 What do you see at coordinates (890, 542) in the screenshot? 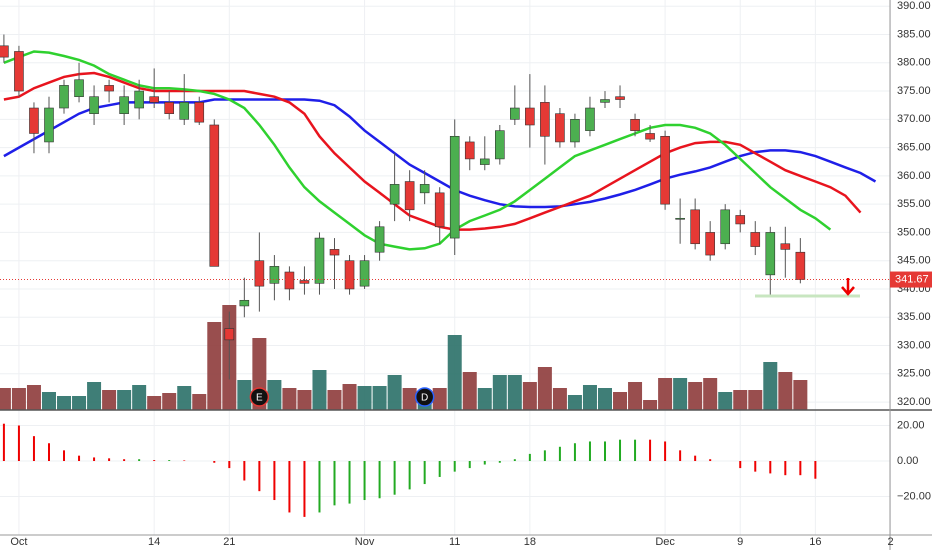
I see `x-tick-label: 2` at bounding box center [890, 542].